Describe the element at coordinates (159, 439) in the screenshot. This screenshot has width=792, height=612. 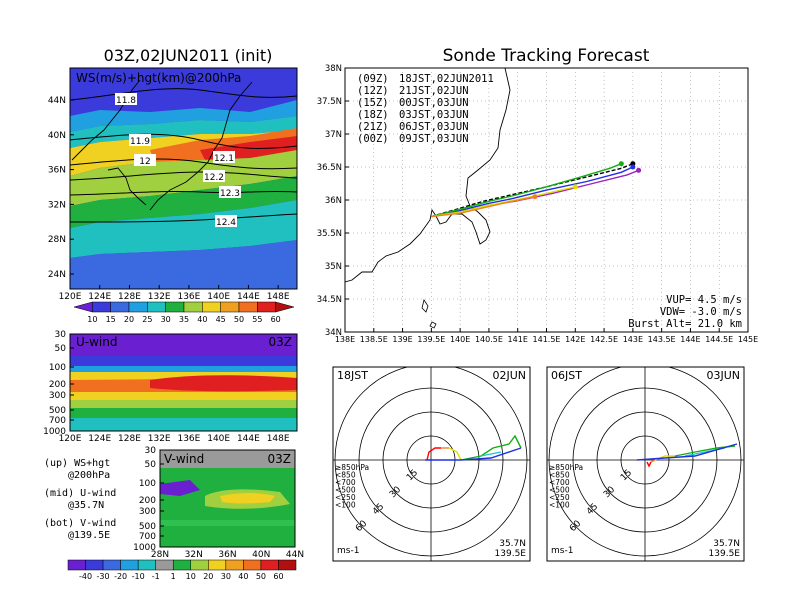
I see `u-lon-tick-label: 132E` at that location.